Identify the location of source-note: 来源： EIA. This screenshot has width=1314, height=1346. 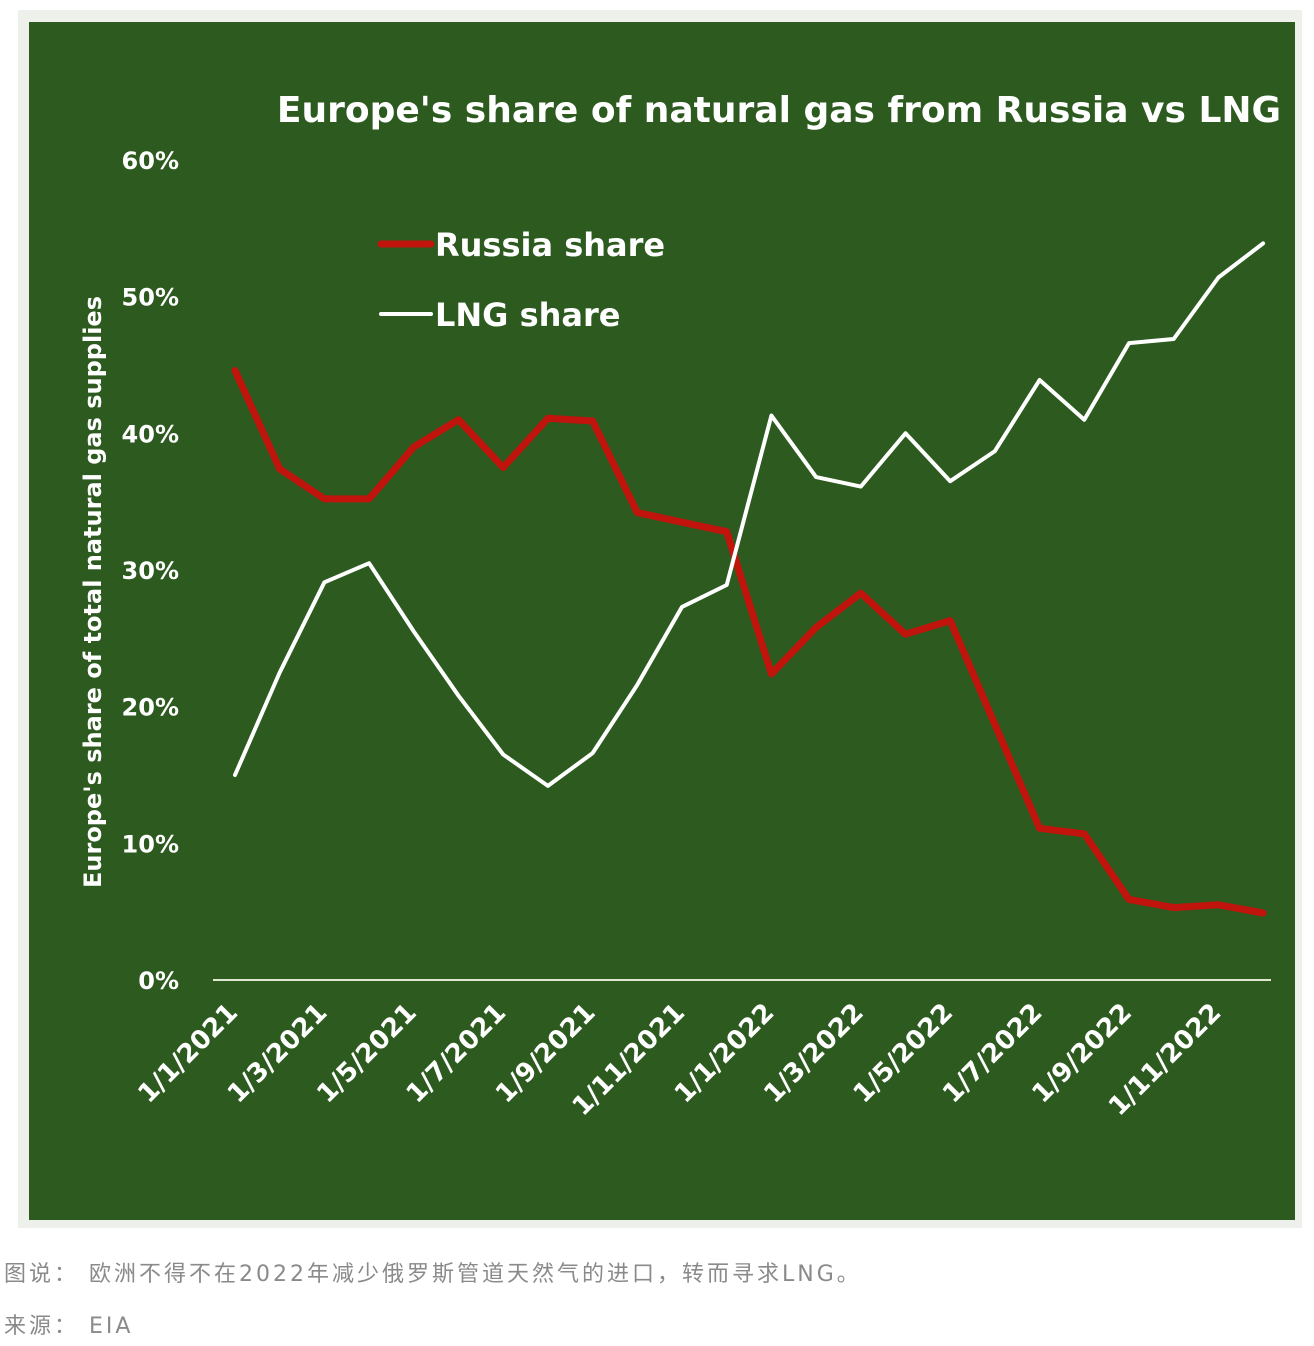
(69, 1326).